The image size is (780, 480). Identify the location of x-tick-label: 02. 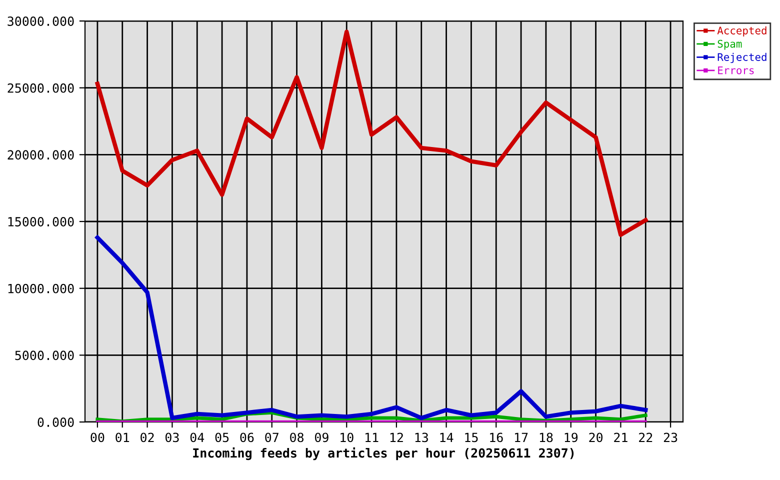
(147, 437).